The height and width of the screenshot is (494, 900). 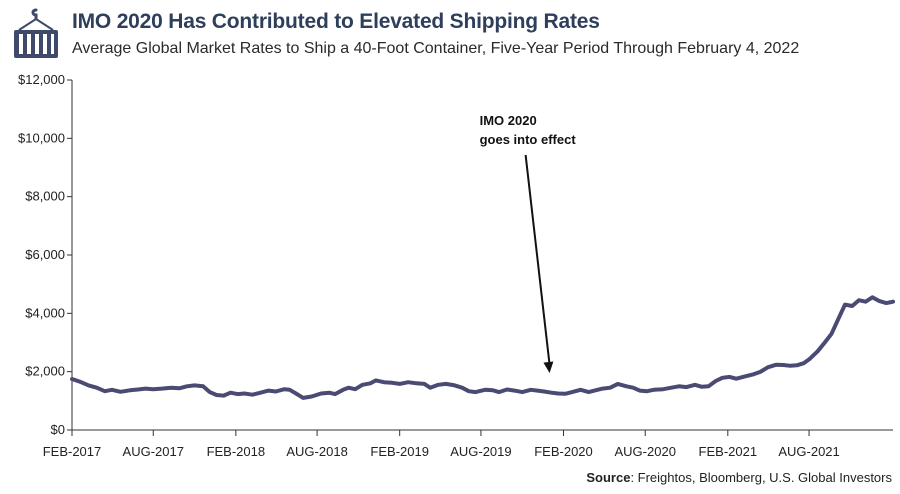 I want to click on x-tick-label: FEB-2021, so click(x=728, y=451).